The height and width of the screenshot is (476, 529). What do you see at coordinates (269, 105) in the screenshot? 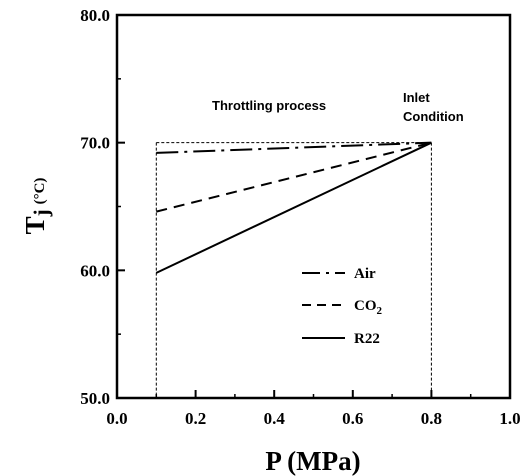
I see `annotation-throttling: Throttling process` at bounding box center [269, 105].